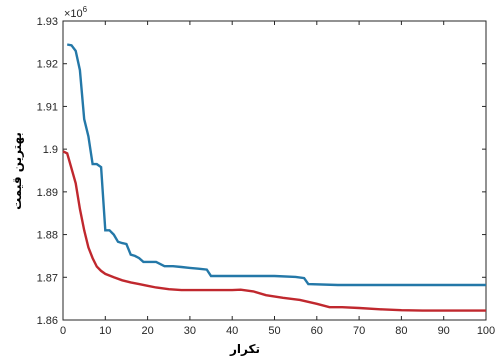 Image resolution: width=496 pixels, height=361 pixels. I want to click on x-tick-label: 50, so click(274, 331).